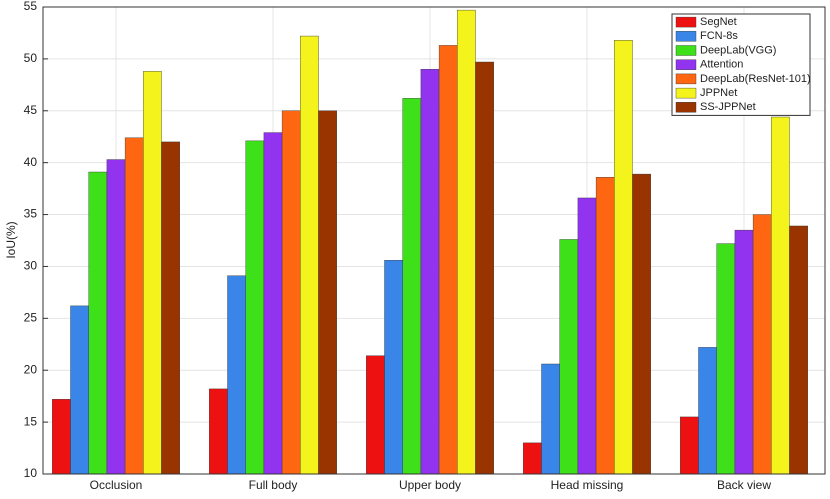 The image size is (830, 499). I want to click on legend-label: Attention, so click(721, 65).